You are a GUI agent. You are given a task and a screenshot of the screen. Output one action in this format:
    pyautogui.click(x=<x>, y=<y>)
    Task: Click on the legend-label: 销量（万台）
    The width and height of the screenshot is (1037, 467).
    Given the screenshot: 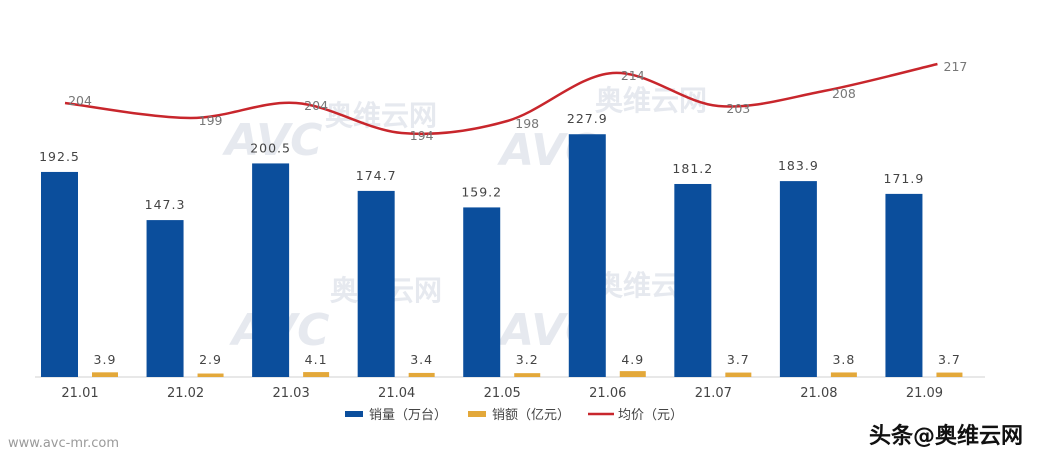 What is the action you would take?
    pyautogui.click(x=408, y=415)
    